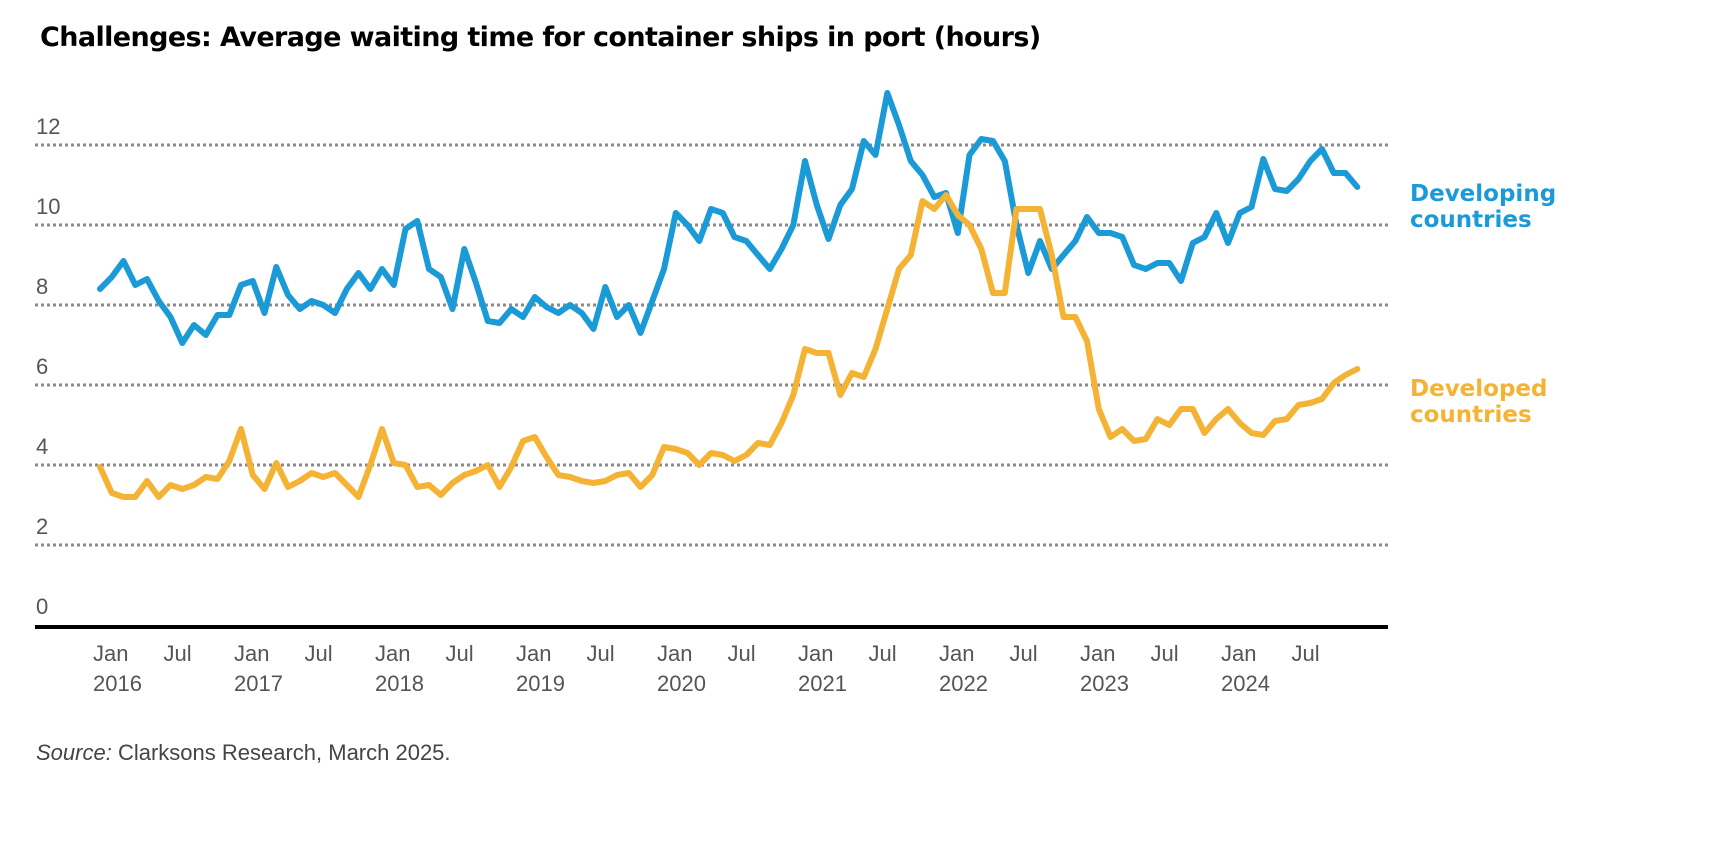 The height and width of the screenshot is (854, 1722). I want to click on legend-label-line1: Developed, so click(1479, 389).